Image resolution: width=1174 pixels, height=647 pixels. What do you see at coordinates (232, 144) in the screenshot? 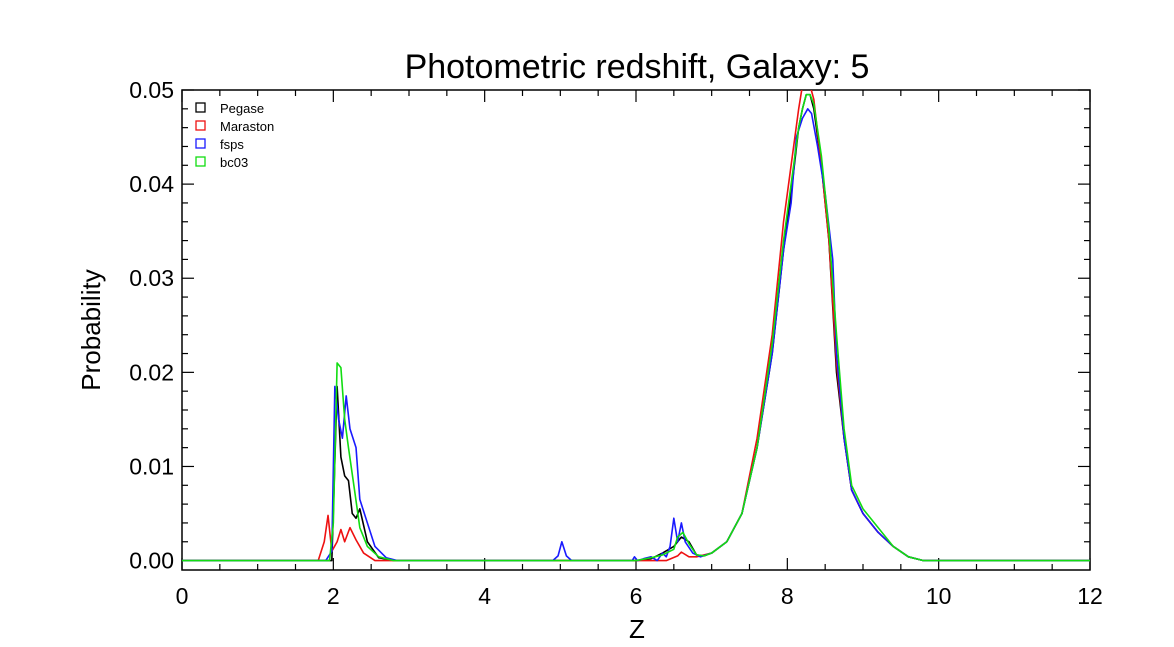
I see `legend-label-fsps: fsps` at bounding box center [232, 144].